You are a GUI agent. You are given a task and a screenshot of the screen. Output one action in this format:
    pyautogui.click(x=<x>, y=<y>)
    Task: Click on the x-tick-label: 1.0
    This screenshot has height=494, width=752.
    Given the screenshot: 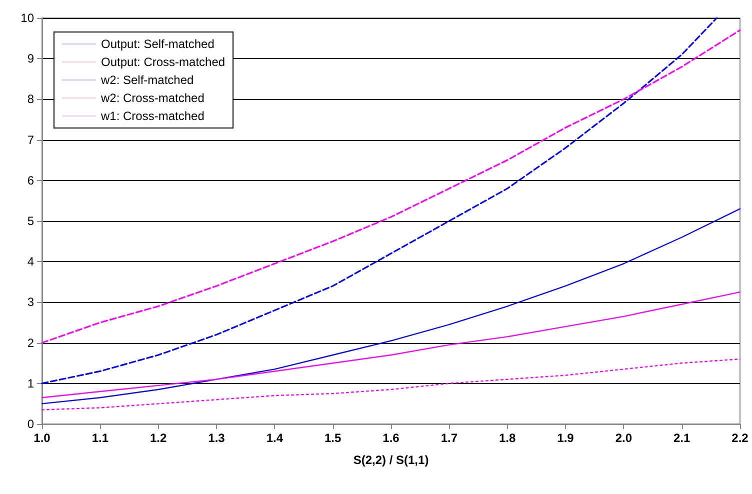 What is the action you would take?
    pyautogui.click(x=42, y=438)
    